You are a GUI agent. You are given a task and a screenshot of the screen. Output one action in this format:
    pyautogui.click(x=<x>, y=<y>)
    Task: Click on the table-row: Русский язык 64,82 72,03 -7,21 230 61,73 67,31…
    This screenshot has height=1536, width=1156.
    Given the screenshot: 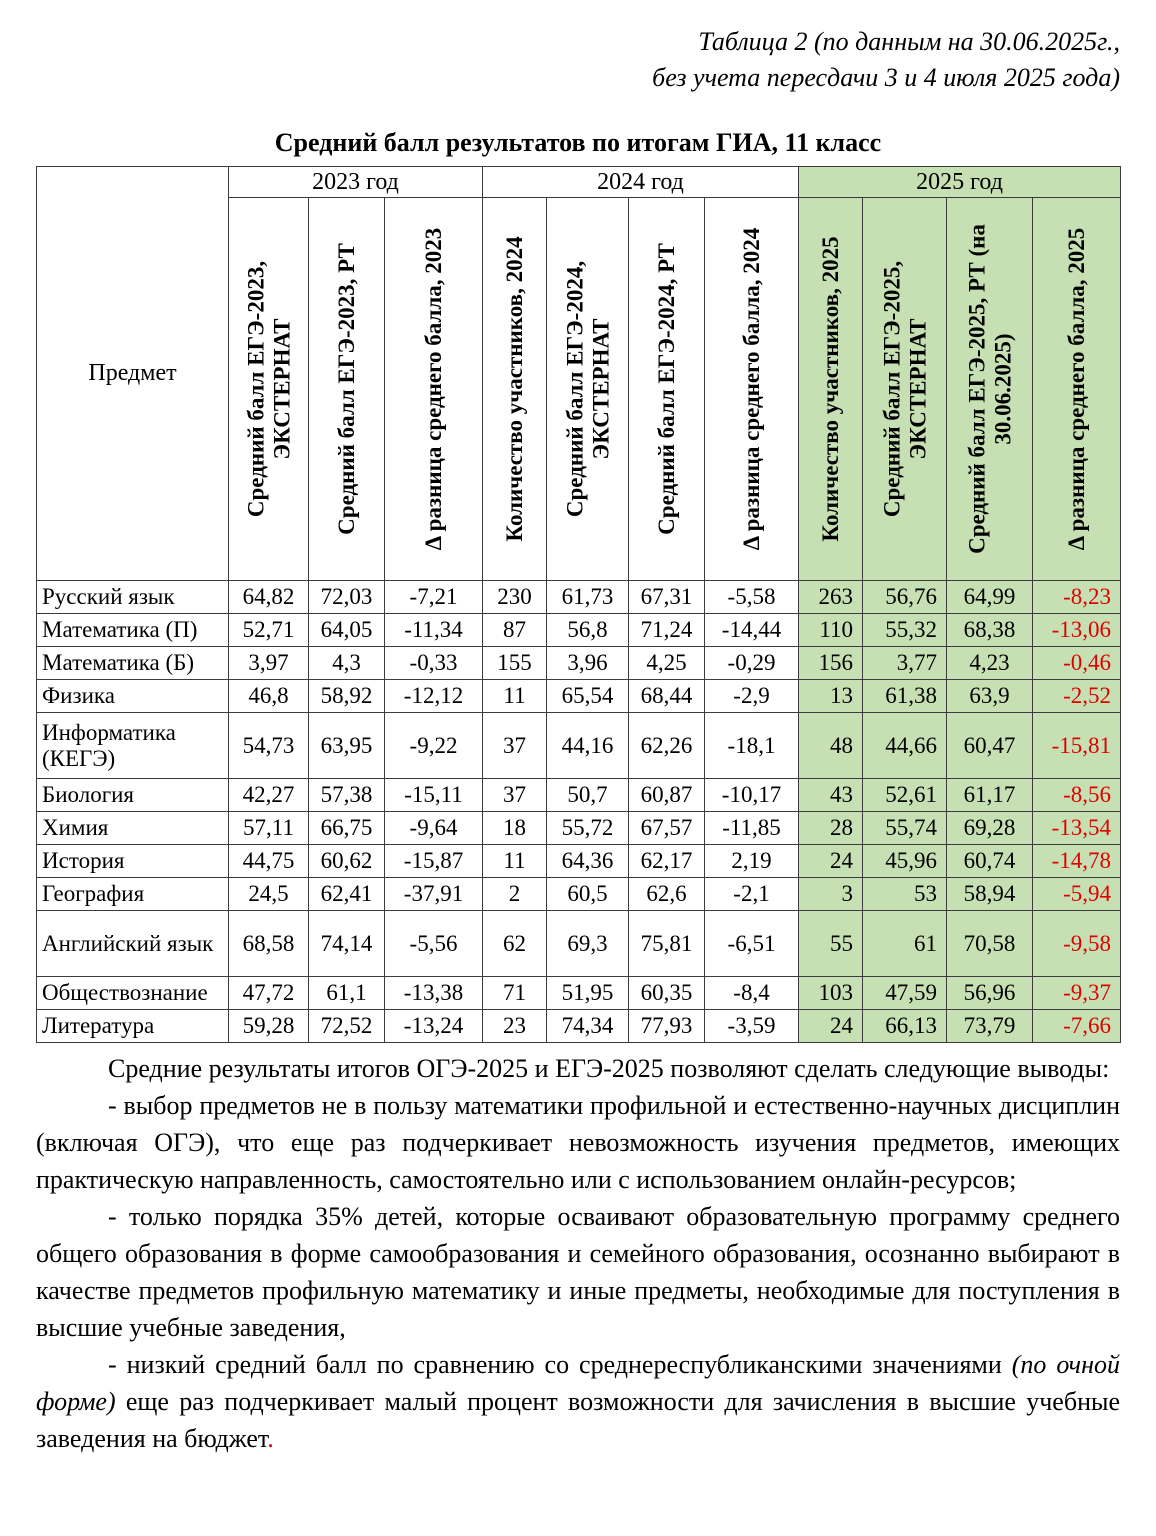 What is the action you would take?
    pyautogui.click(x=579, y=597)
    